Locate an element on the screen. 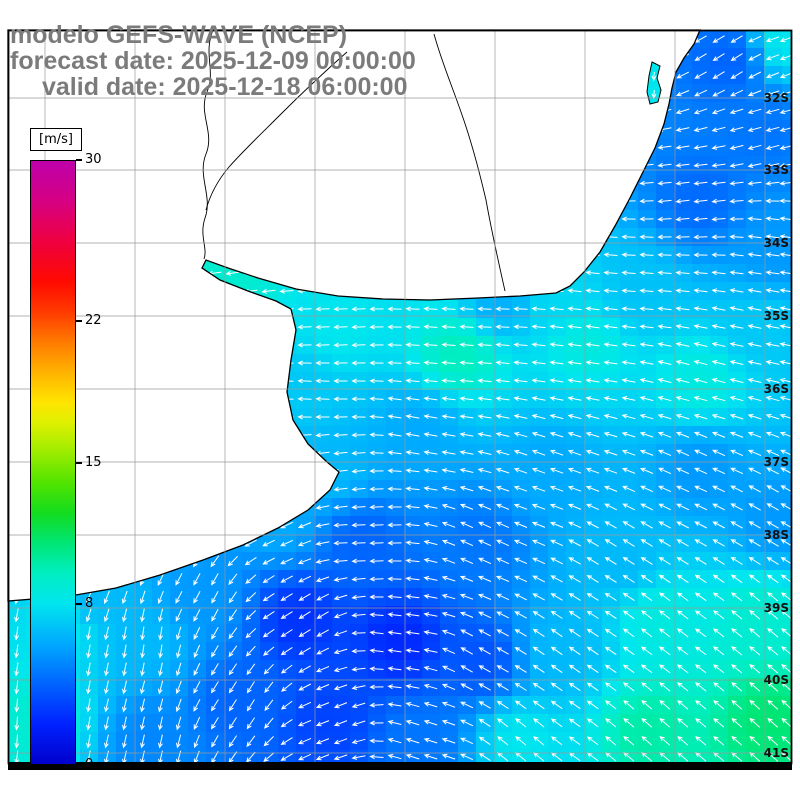 The height and width of the screenshot is (800, 800). valid-date: valid date: 2025-12-18 06:00:00 is located at coordinates (225, 87).